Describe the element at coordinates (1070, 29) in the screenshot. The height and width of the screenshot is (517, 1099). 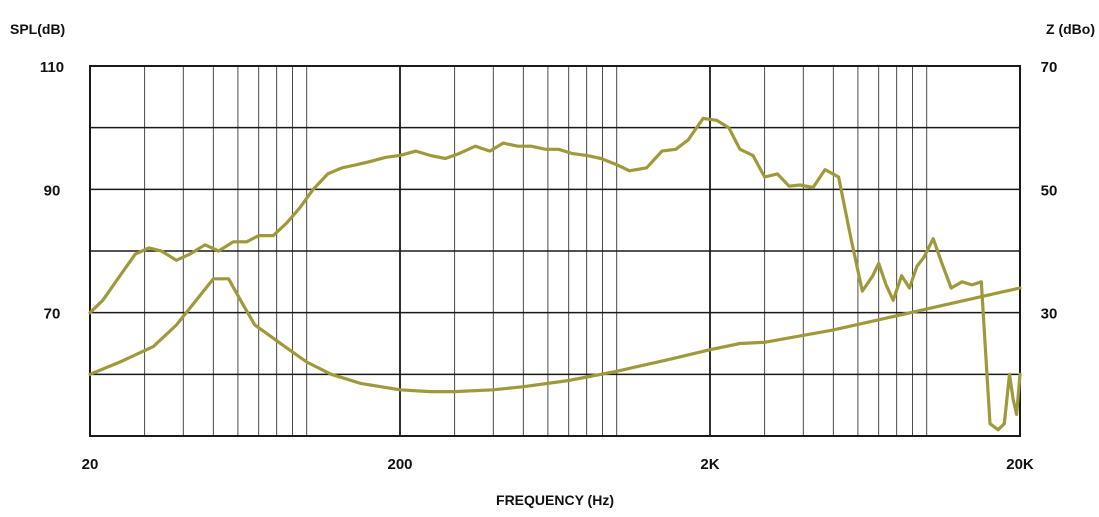
I see `y-right-axis-title: Z (dBo)` at that location.